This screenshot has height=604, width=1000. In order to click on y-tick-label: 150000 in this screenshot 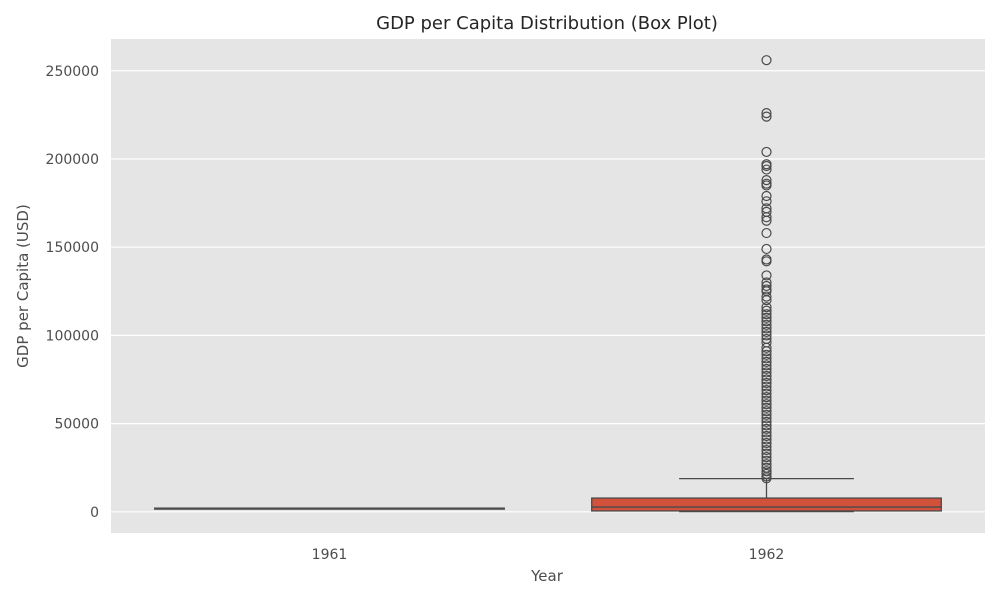, I will do `click(72, 248)`.